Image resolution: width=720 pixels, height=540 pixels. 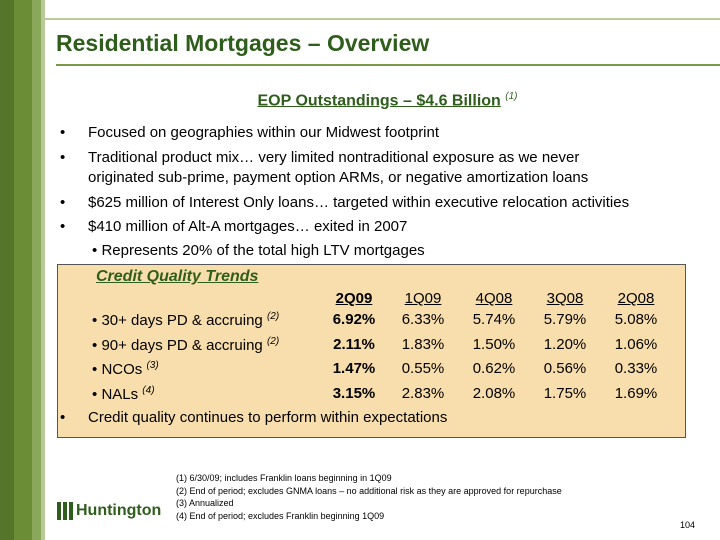 I want to click on subtitle-footnote-ref: (1), so click(x=511, y=96).